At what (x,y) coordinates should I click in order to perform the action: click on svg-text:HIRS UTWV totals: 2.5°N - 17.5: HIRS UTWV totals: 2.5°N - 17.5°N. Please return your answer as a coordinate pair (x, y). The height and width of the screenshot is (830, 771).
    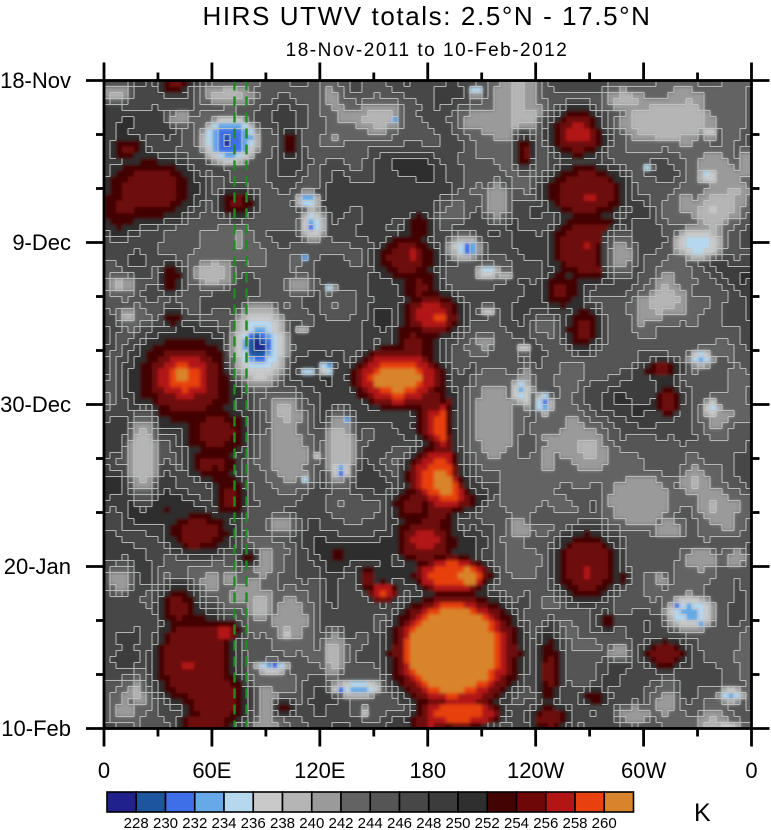
    Looking at the image, I should click on (426, 16).